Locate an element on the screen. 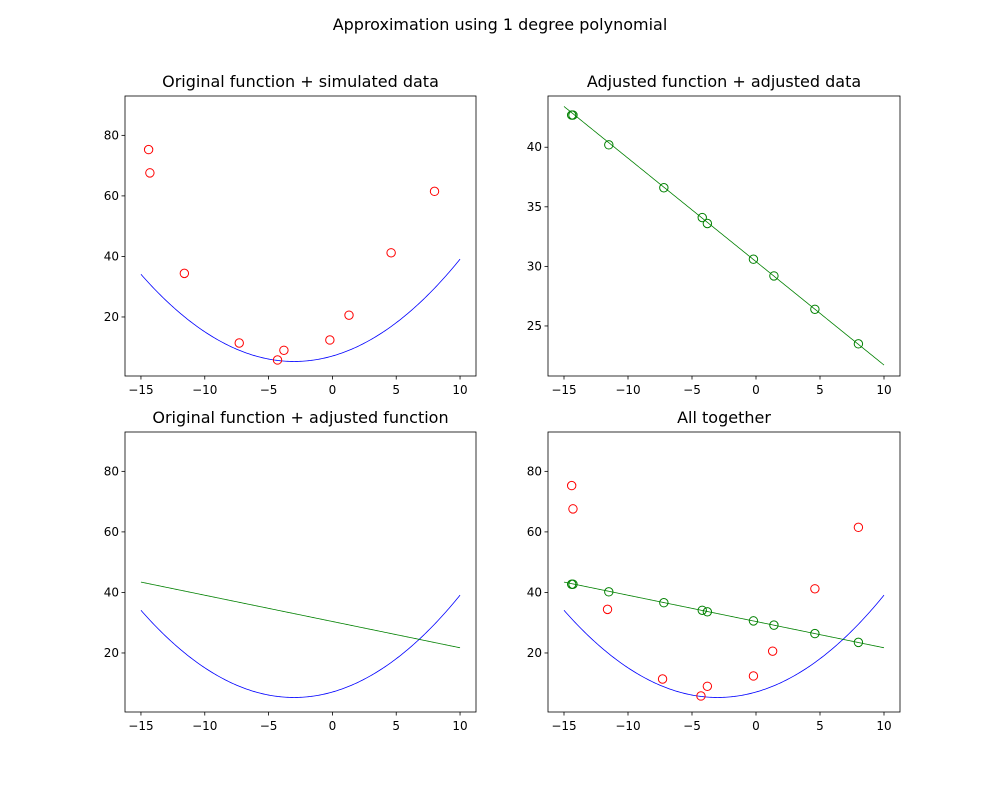  subplot-title: Adjusted function + adjusted data is located at coordinates (724, 81).